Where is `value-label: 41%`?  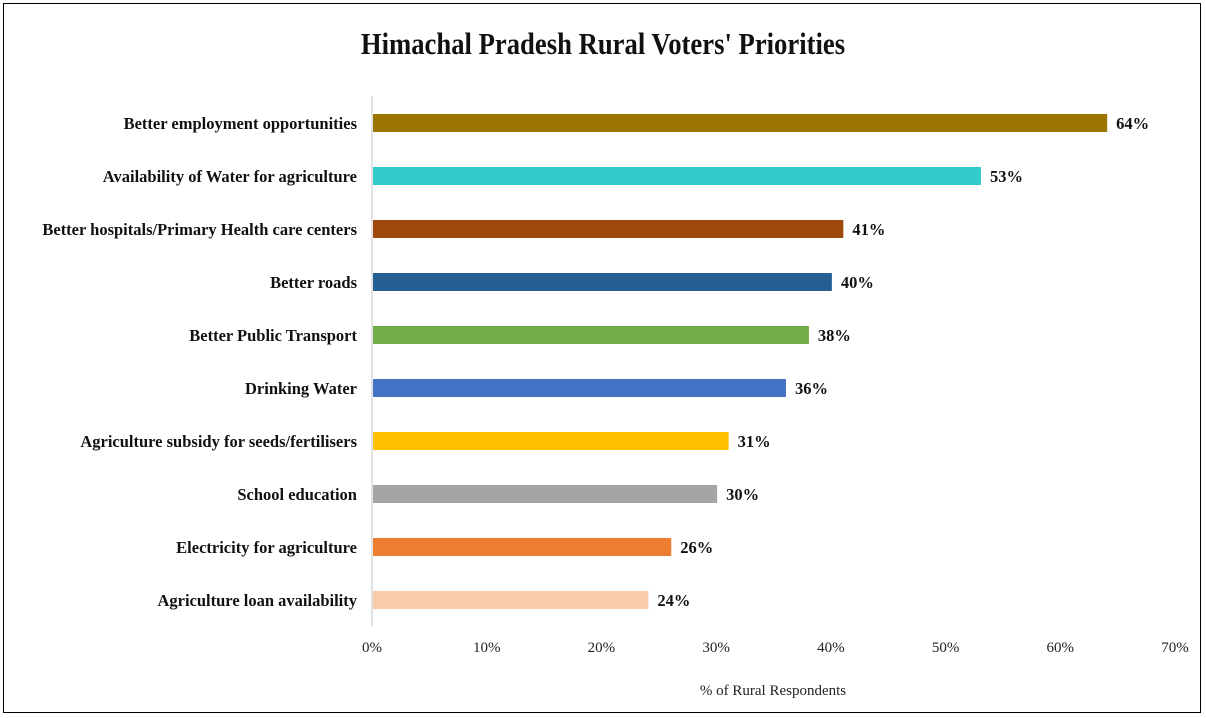 value-label: 41% is located at coordinates (868, 229).